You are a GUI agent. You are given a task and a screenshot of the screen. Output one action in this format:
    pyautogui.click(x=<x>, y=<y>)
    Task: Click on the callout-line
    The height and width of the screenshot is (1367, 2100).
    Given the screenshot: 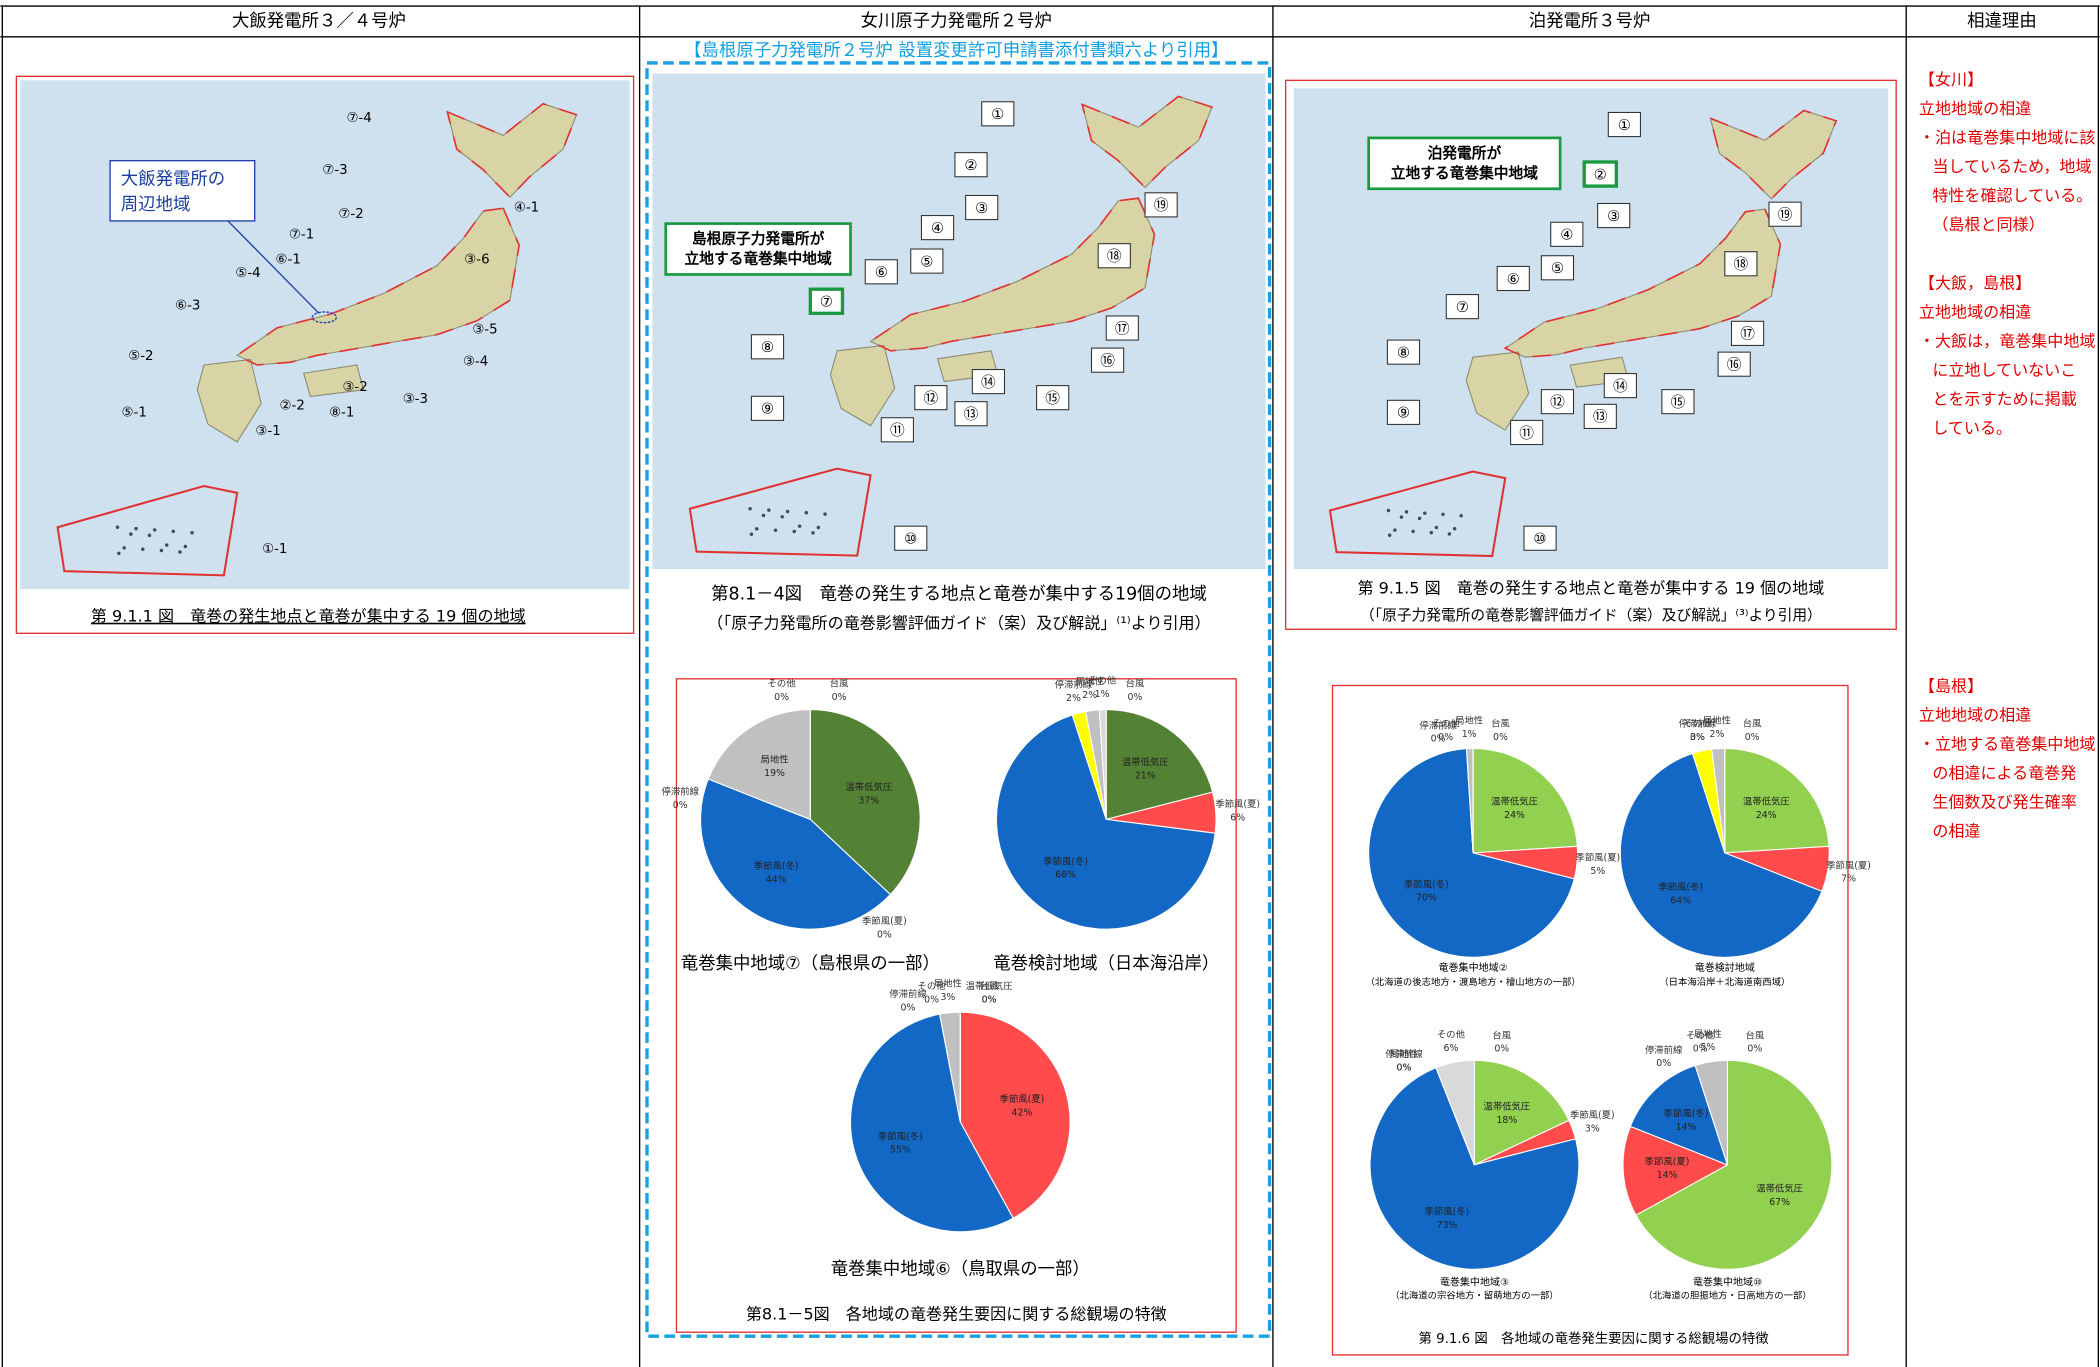 What is the action you would take?
    pyautogui.click(x=273, y=267)
    